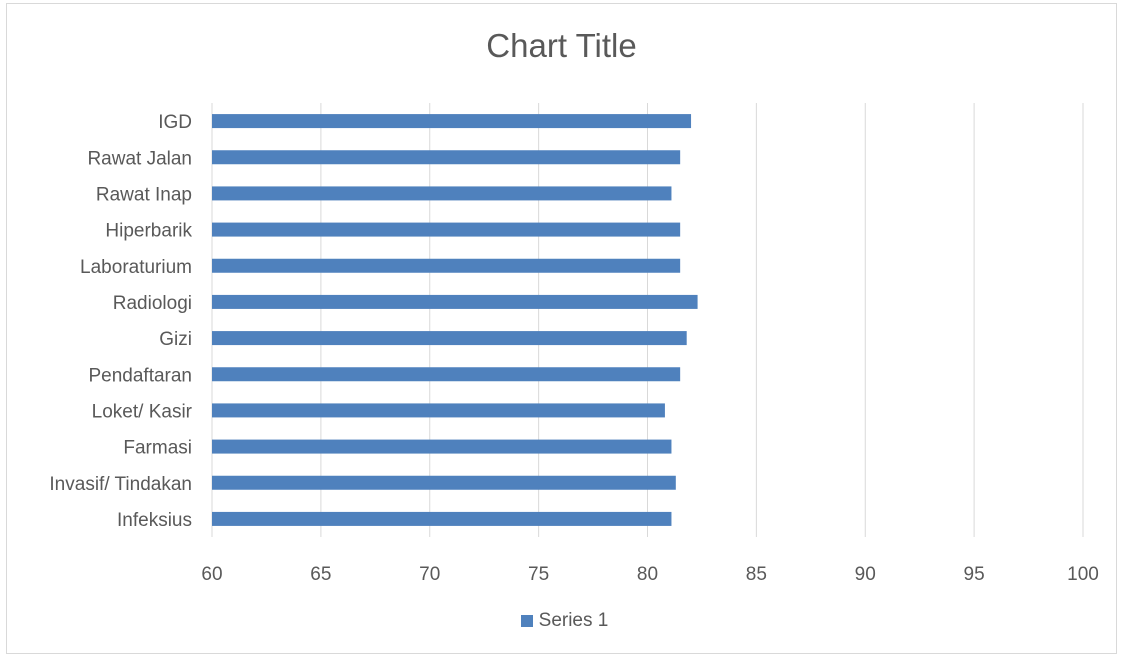 The image size is (1123, 657). Describe the element at coordinates (538, 574) in the screenshot. I see `x-tick-label: 75` at that location.